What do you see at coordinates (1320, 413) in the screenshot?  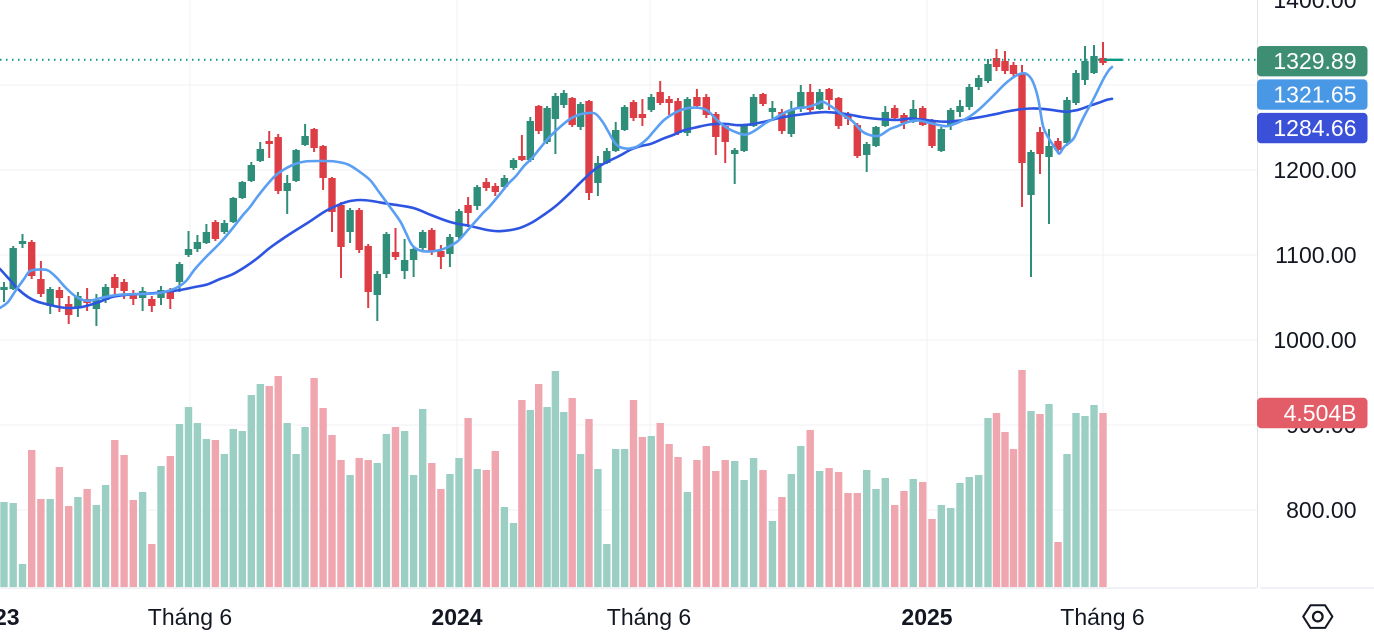 I see `svg-text: 4.504B` at bounding box center [1320, 413].